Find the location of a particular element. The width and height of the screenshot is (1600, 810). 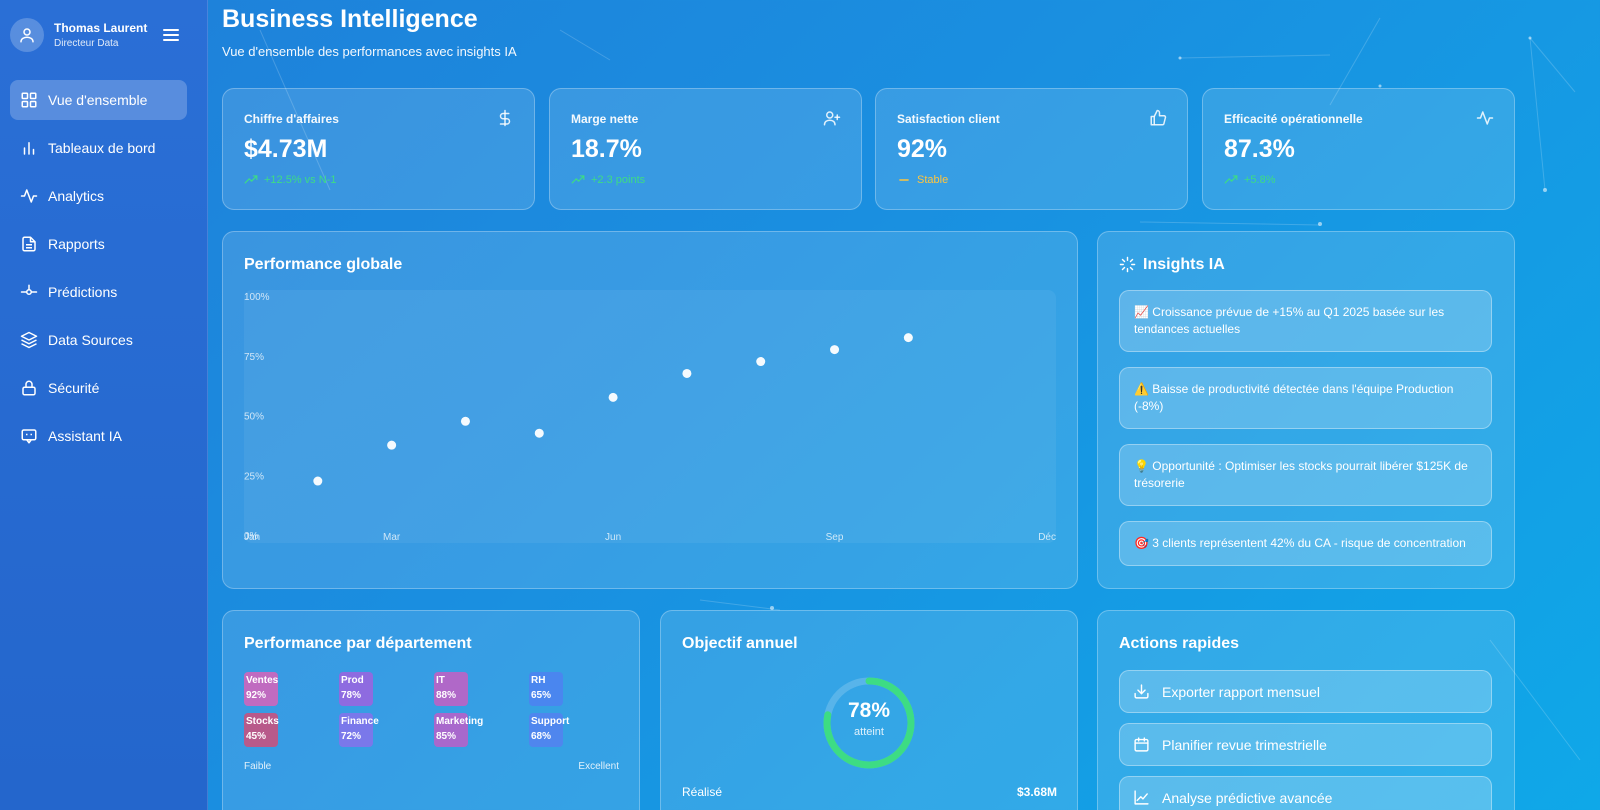

department-value: 68% is located at coordinates (541, 736).